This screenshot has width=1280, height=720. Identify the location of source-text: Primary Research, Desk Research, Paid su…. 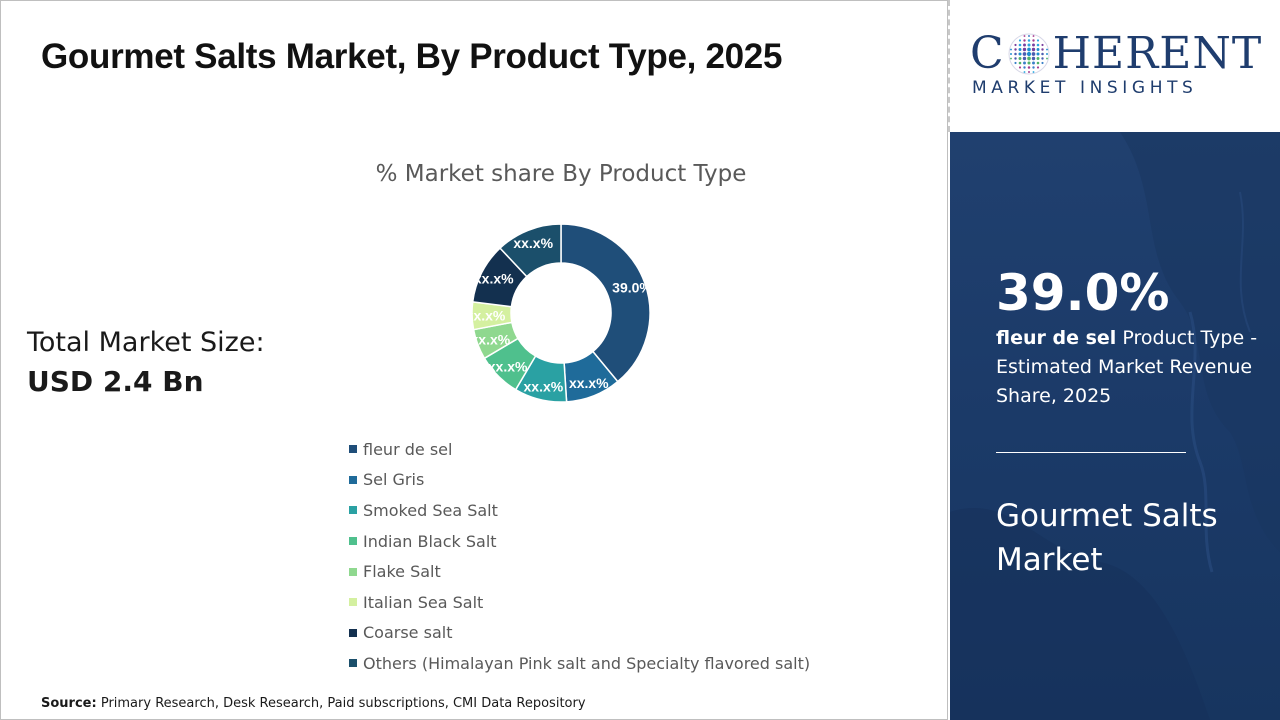
(343, 703).